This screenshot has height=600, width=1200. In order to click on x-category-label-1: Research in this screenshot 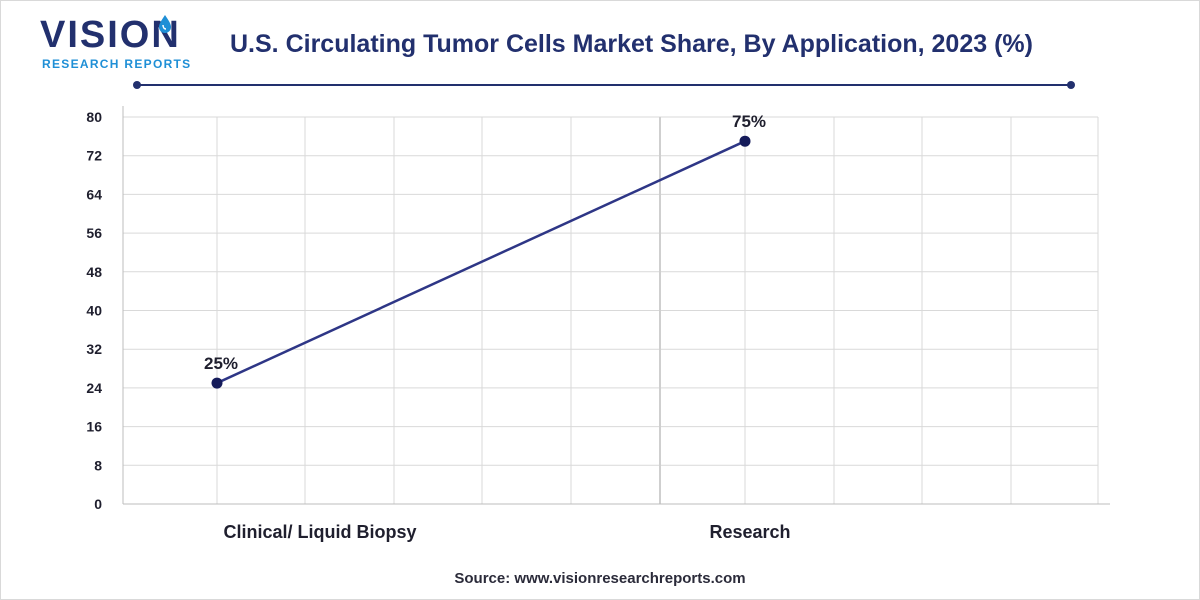, I will do `click(749, 532)`.